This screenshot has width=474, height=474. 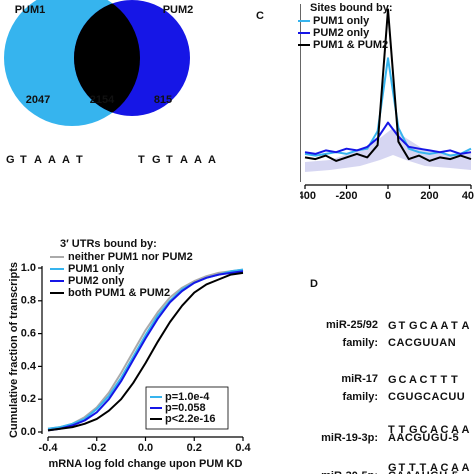 I want to click on confidence-band, so click(x=388, y=150).